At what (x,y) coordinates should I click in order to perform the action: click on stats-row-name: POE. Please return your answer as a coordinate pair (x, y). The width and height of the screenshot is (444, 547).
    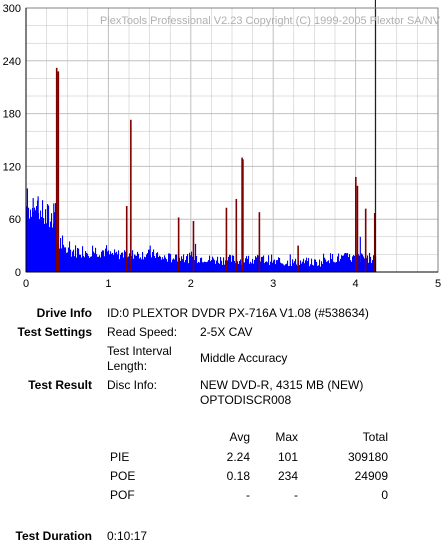
    Looking at the image, I should click on (123, 476).